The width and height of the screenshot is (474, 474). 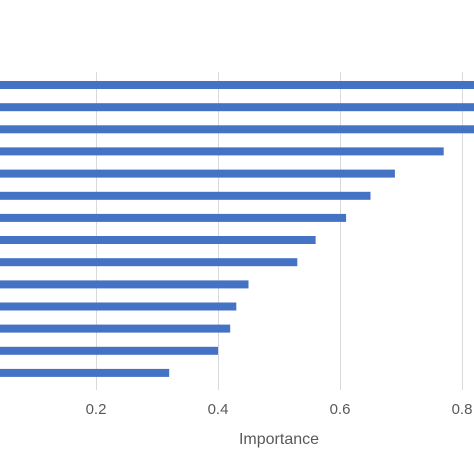 I want to click on x-axis-ticks: 0.2 0.4 0.6 0.8, so click(x=279, y=409).